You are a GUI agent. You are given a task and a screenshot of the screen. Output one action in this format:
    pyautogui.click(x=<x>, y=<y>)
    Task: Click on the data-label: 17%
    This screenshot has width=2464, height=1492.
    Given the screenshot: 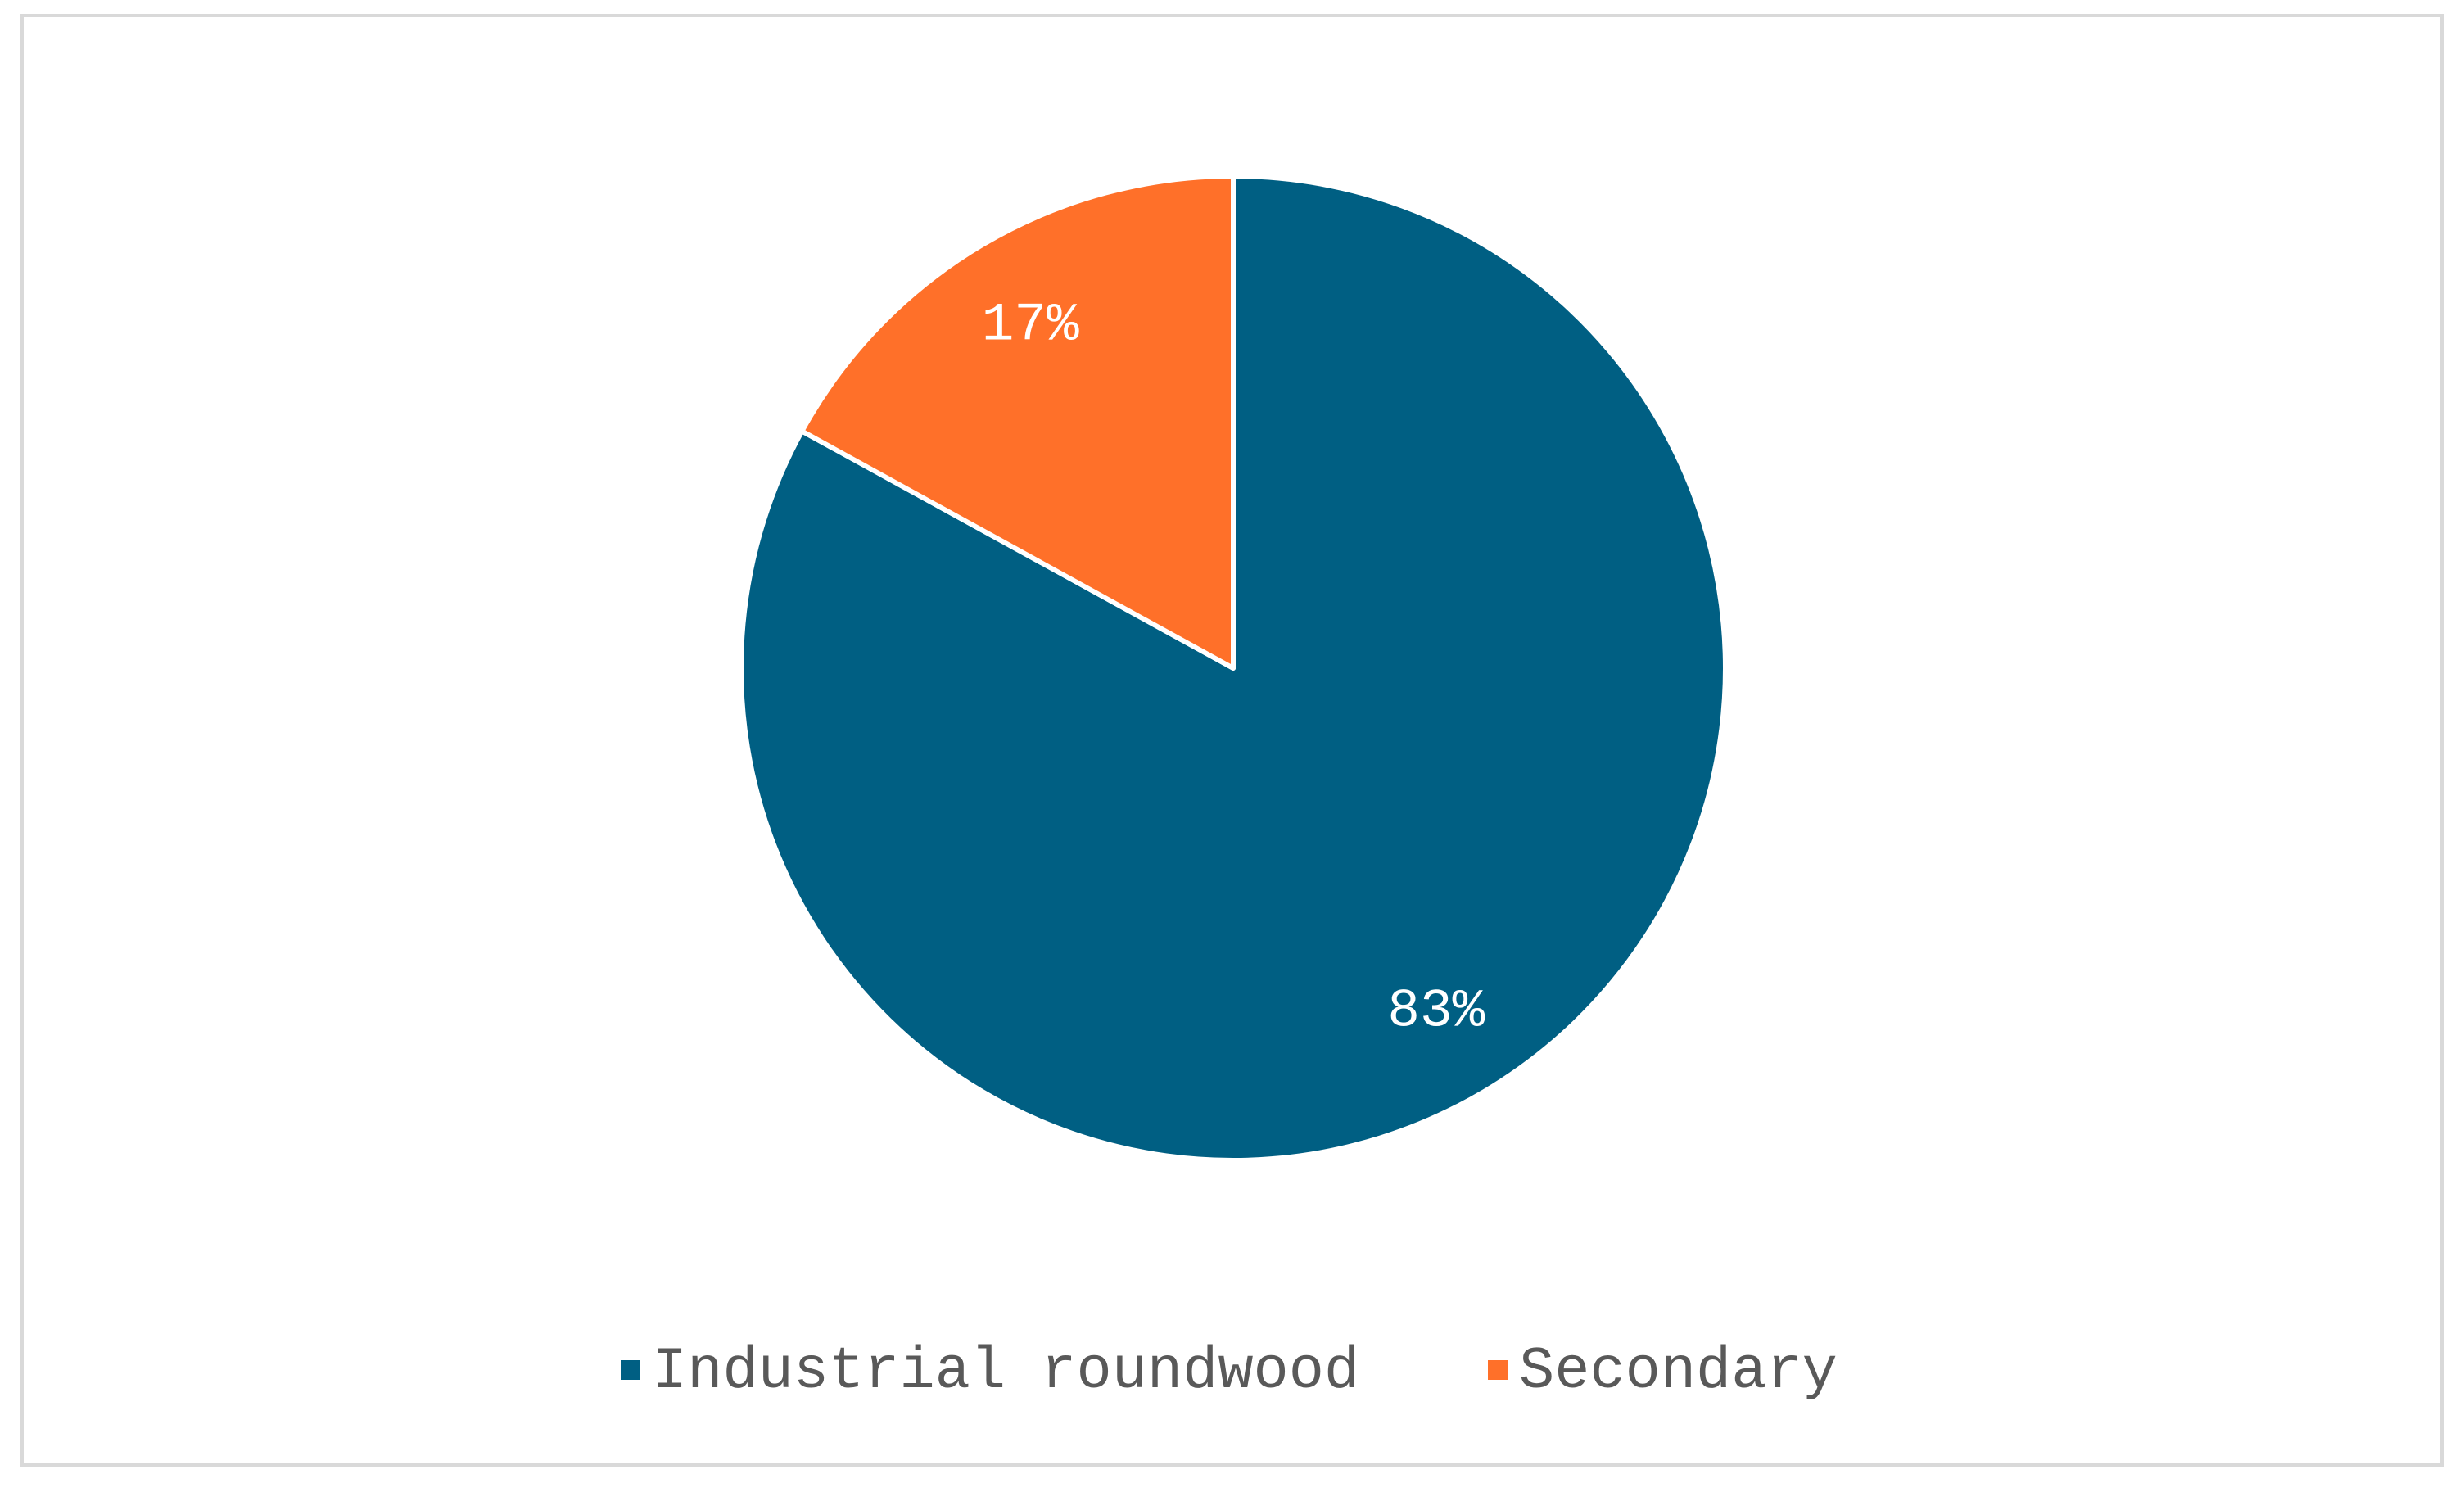 What is the action you would take?
    pyautogui.click(x=1030, y=324)
    